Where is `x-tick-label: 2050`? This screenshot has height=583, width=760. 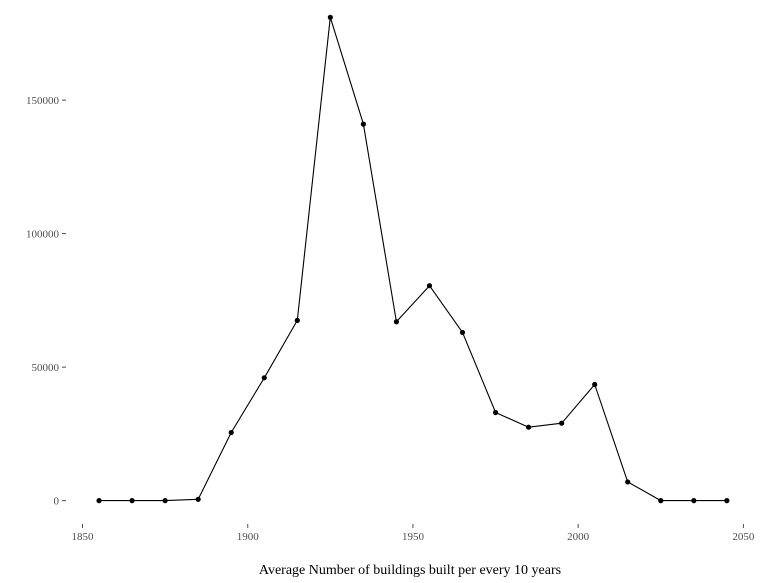 x-tick-label: 2050 is located at coordinates (743, 537).